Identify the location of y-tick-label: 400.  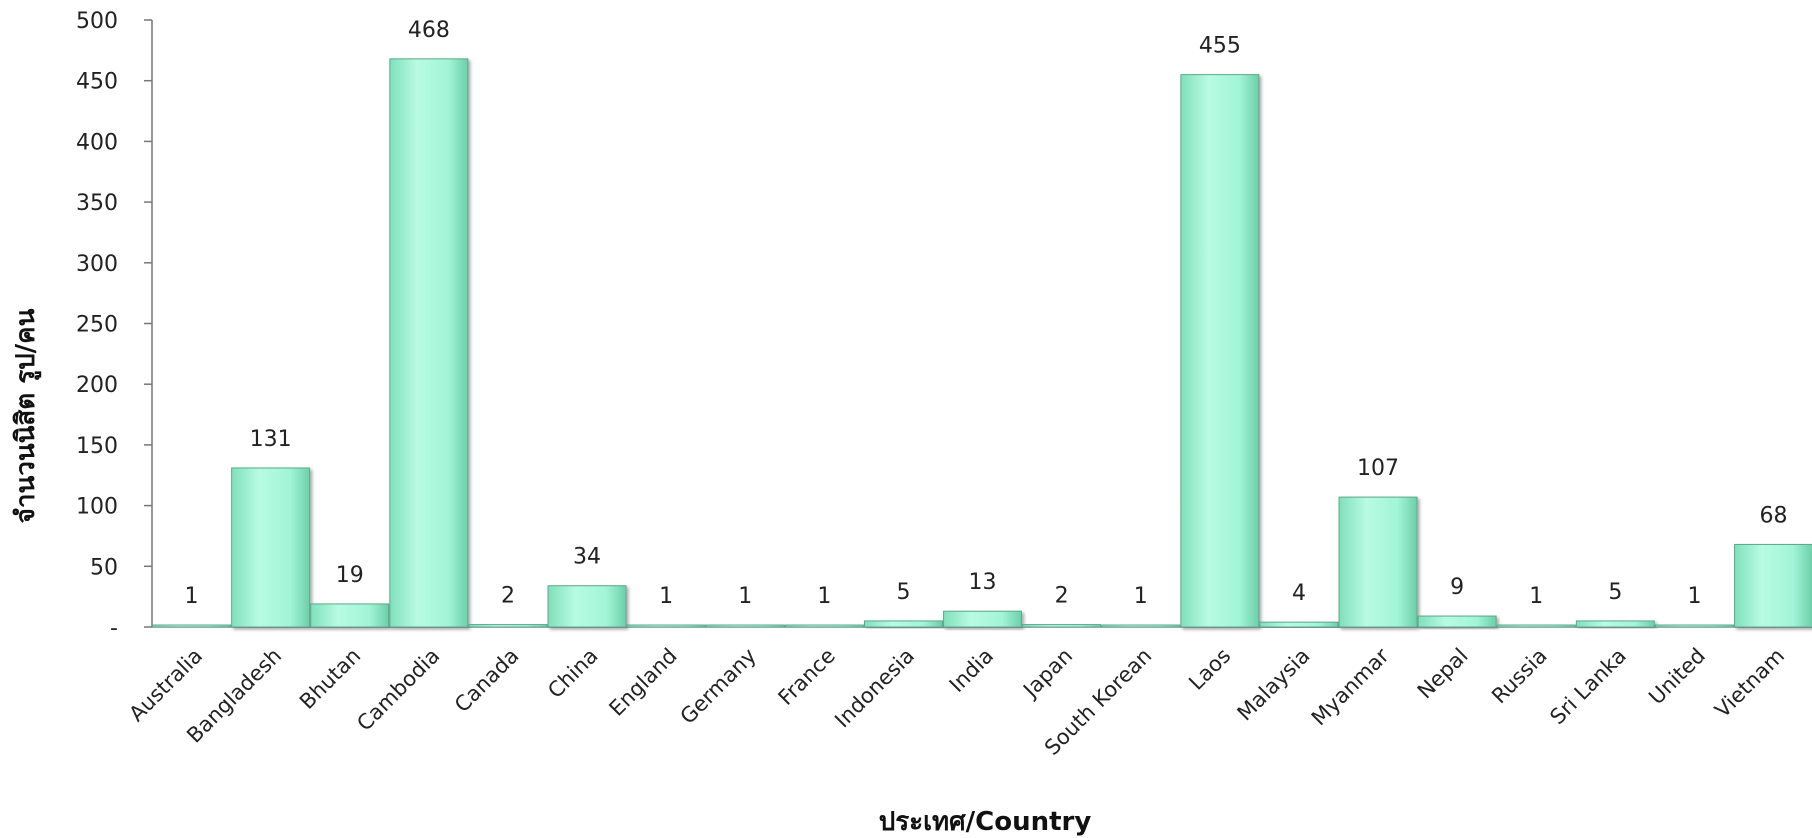
(97, 142).